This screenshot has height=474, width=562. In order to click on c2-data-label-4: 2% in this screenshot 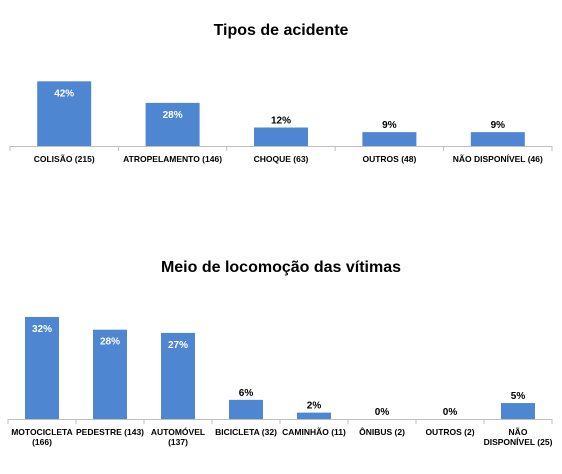, I will do `click(314, 406)`.